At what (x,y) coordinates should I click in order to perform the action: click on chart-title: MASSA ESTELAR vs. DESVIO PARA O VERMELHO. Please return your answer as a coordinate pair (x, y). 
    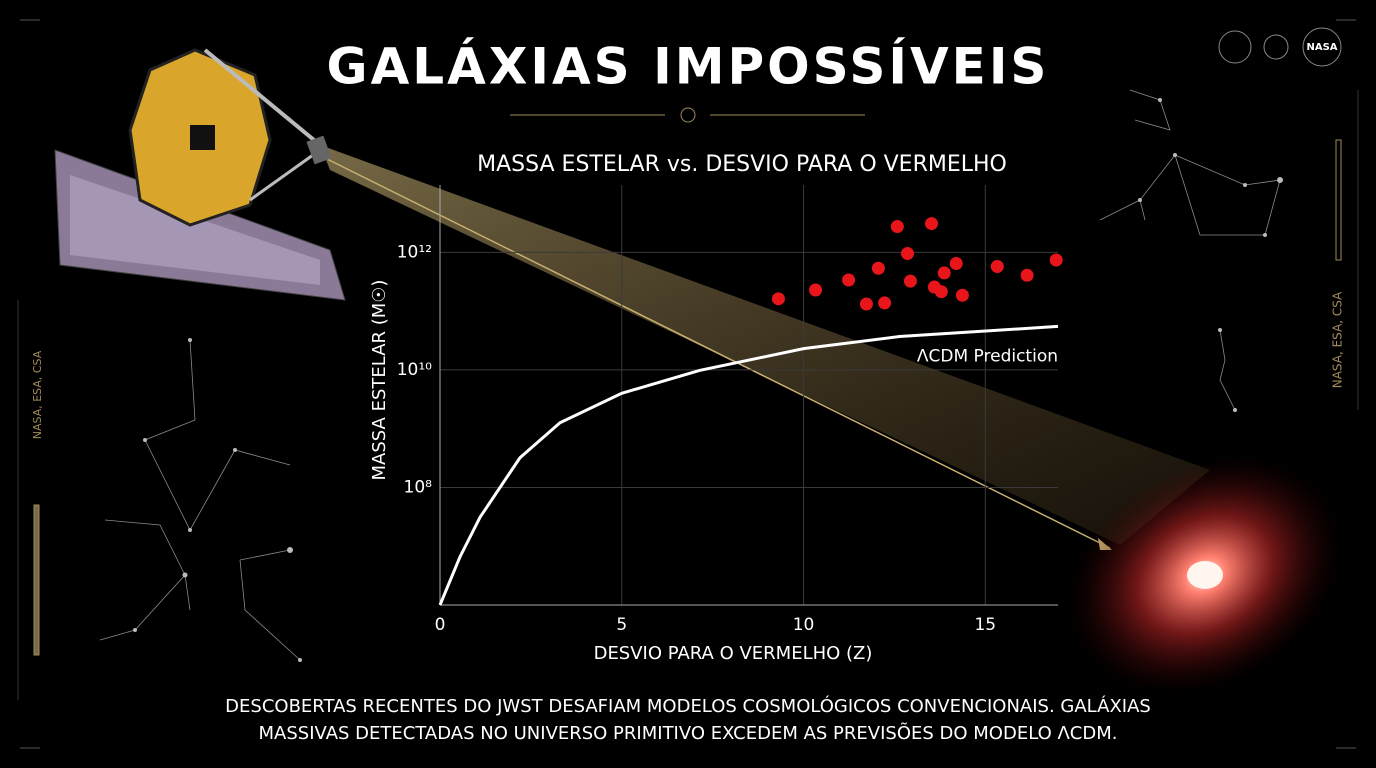
    Looking at the image, I should click on (742, 164).